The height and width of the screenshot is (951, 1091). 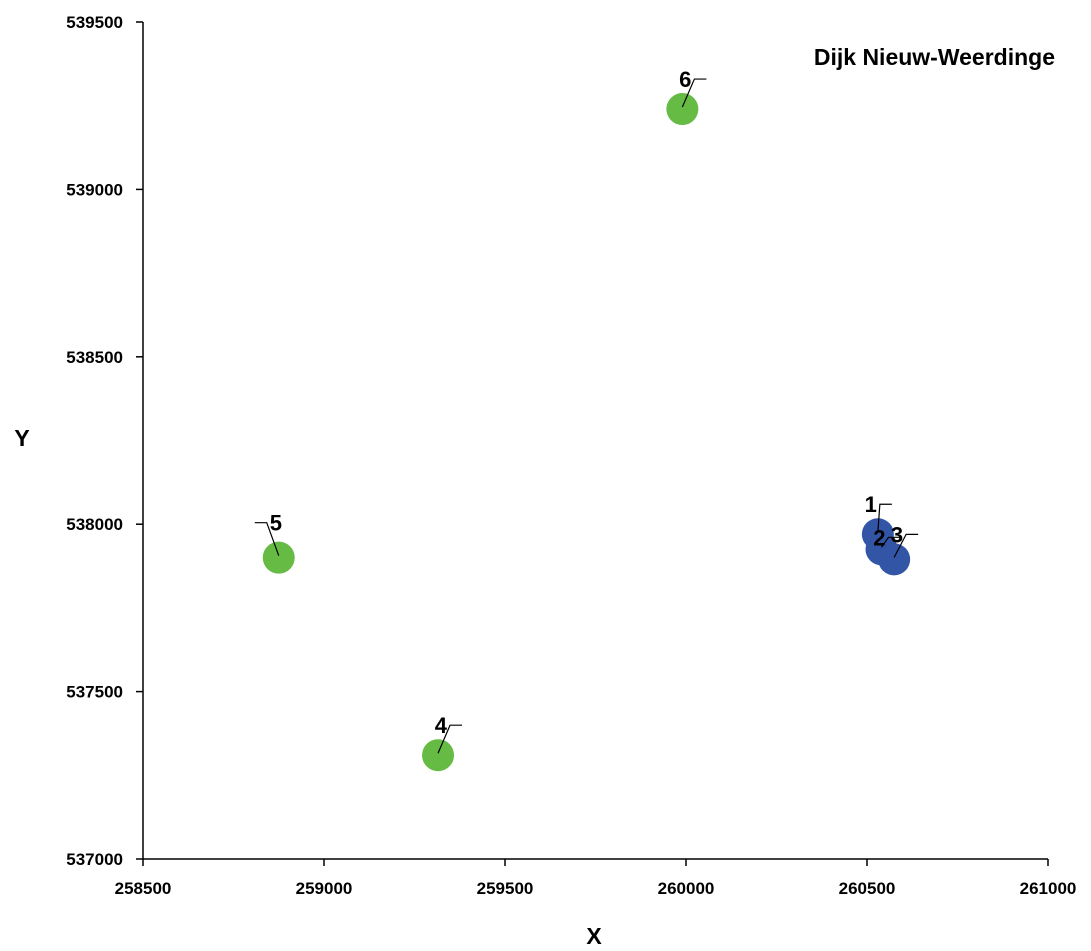 What do you see at coordinates (324, 888) in the screenshot?
I see `x-tick-label: 259000` at bounding box center [324, 888].